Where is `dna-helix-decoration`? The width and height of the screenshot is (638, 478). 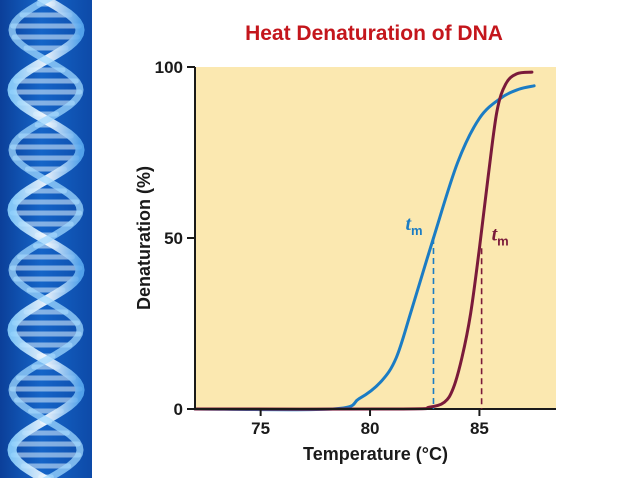 dna-helix-decoration is located at coordinates (46, 239).